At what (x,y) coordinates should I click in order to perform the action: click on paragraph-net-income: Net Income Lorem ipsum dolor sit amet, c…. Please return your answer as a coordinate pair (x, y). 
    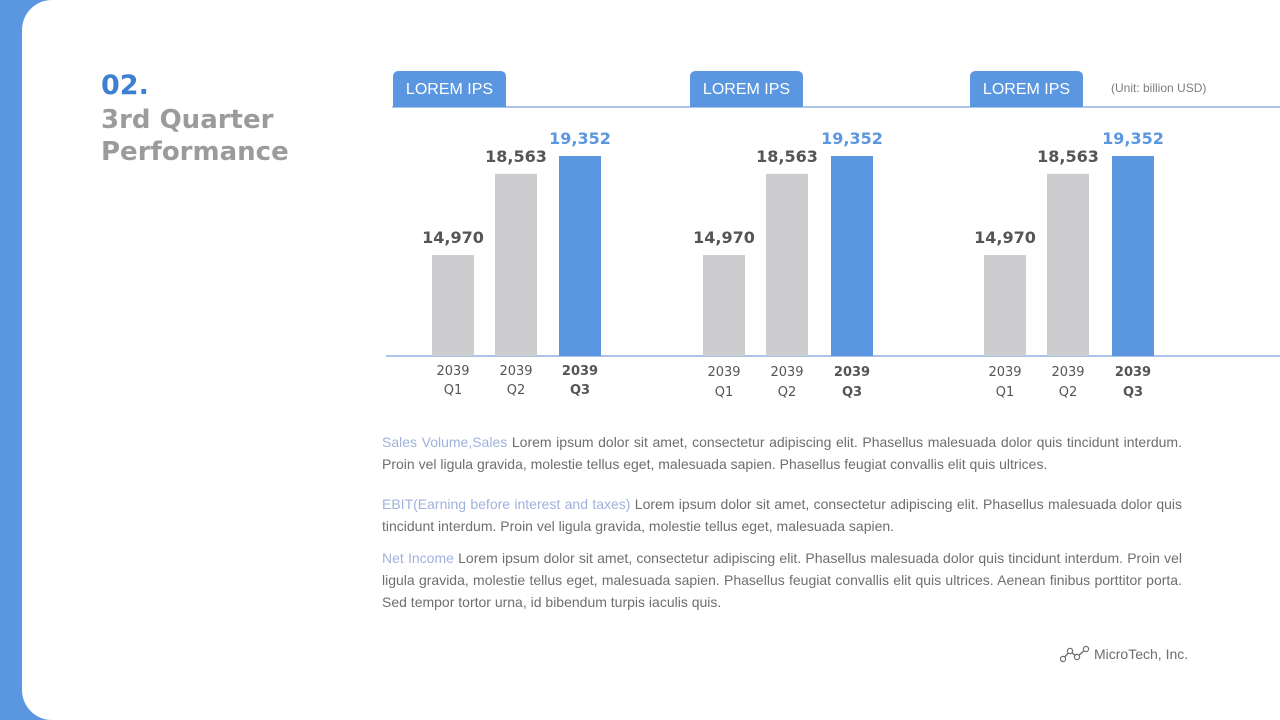
    Looking at the image, I should click on (782, 580).